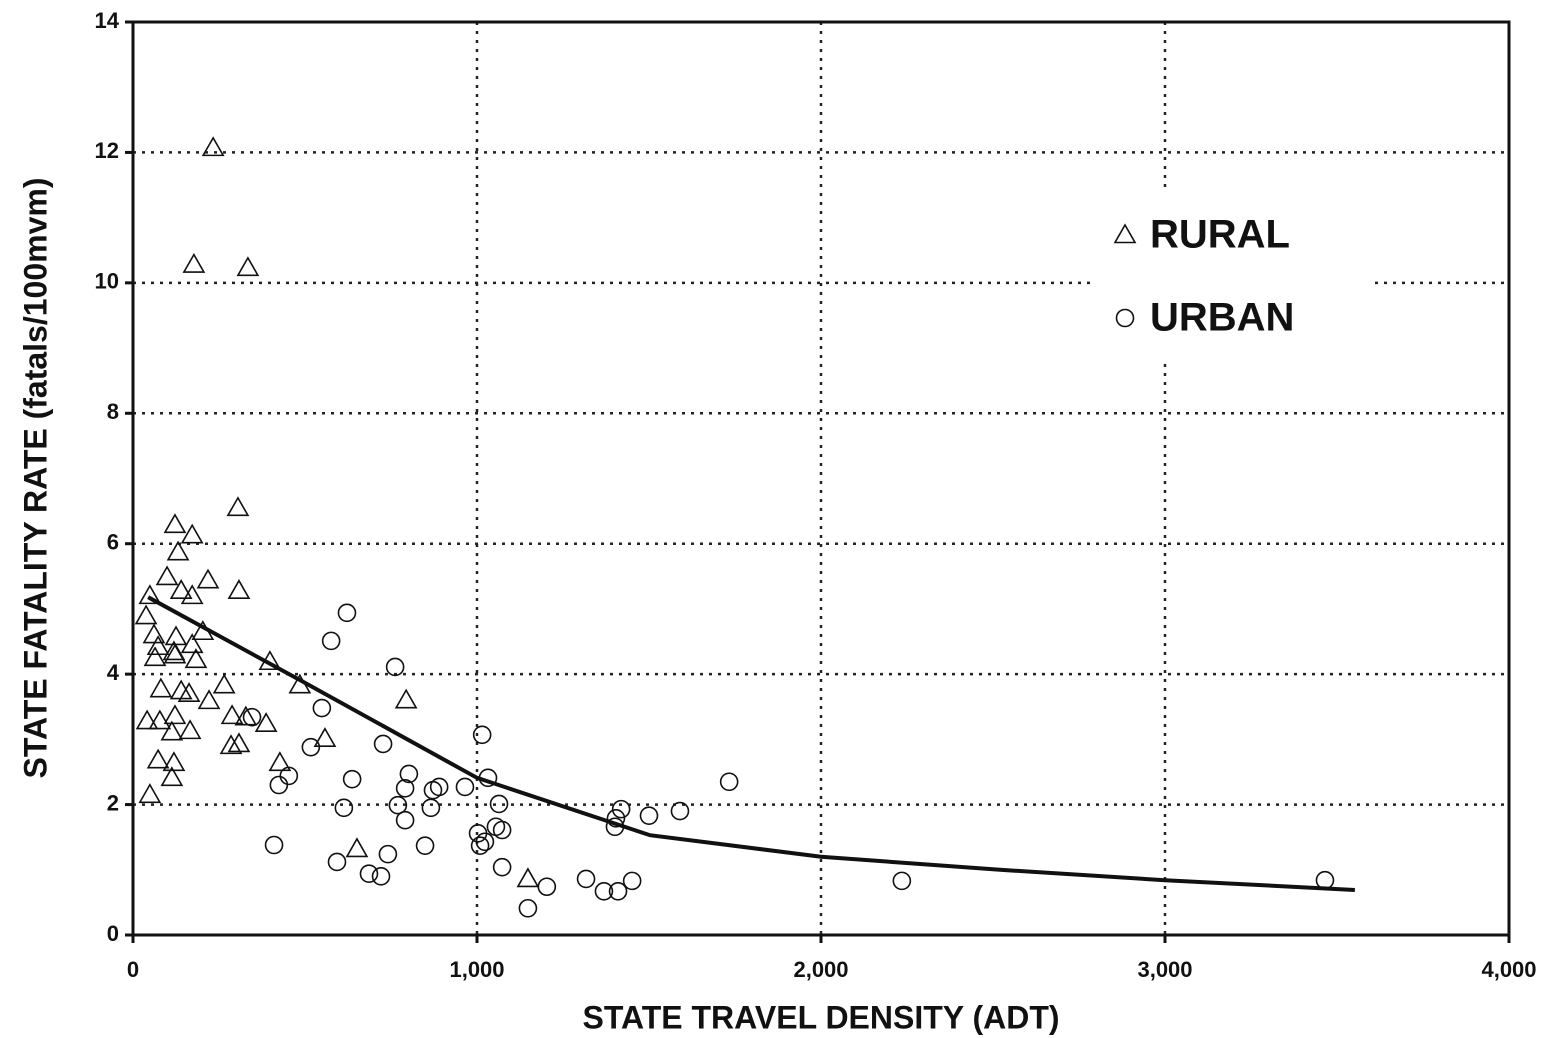  What do you see at coordinates (1508, 969) in the screenshot?
I see `x-tick-label: 4,000` at bounding box center [1508, 969].